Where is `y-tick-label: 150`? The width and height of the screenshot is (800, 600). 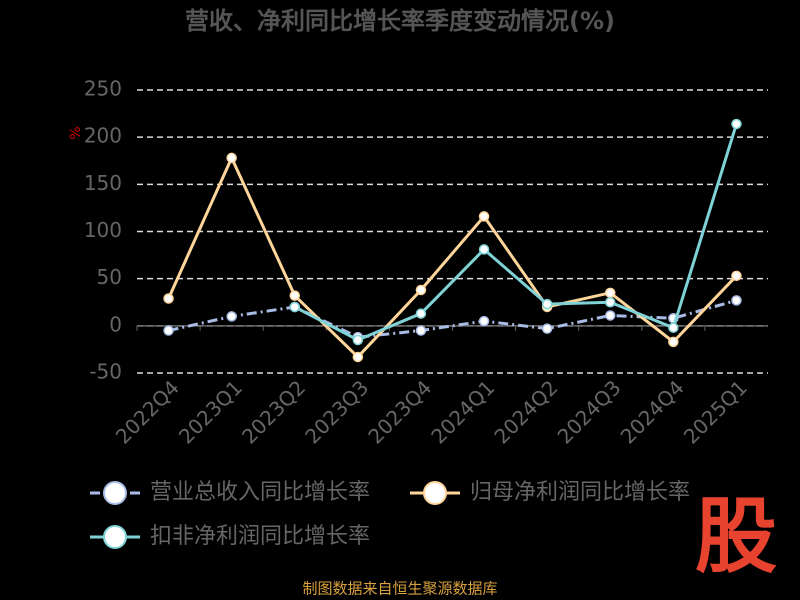
y-tick-label: 150 is located at coordinates (103, 183).